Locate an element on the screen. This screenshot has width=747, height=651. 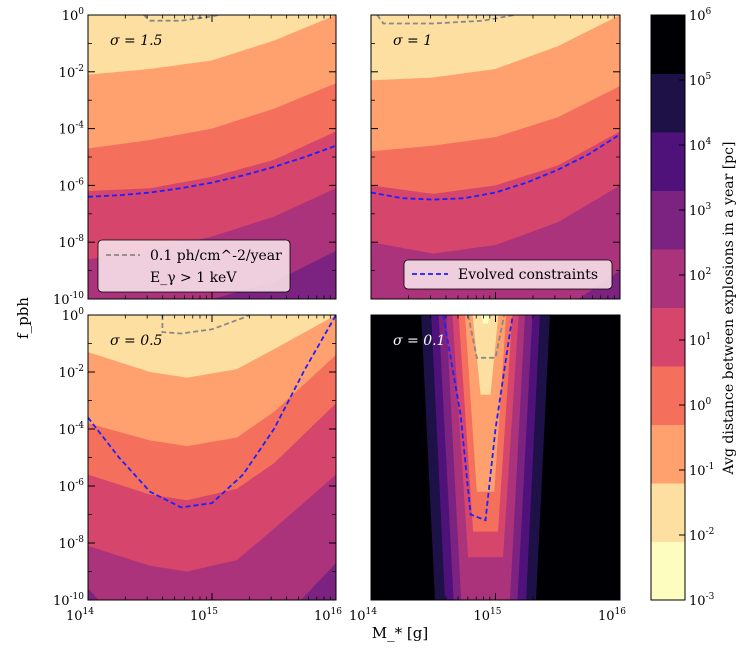
colorbar-frame is located at coordinates (668, 307).